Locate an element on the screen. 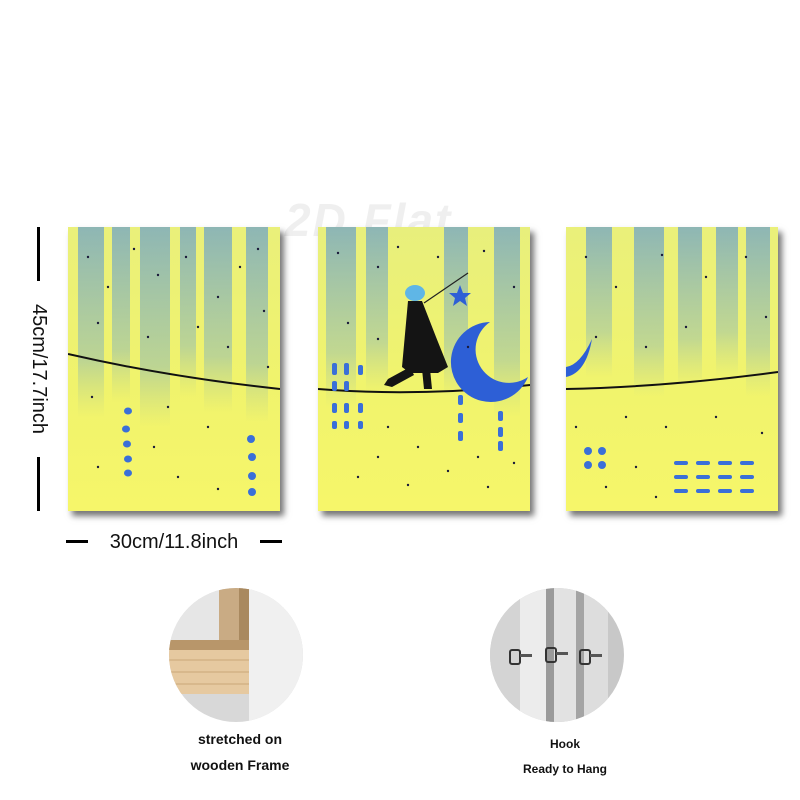  height-marker-bottom-line is located at coordinates (38, 484).